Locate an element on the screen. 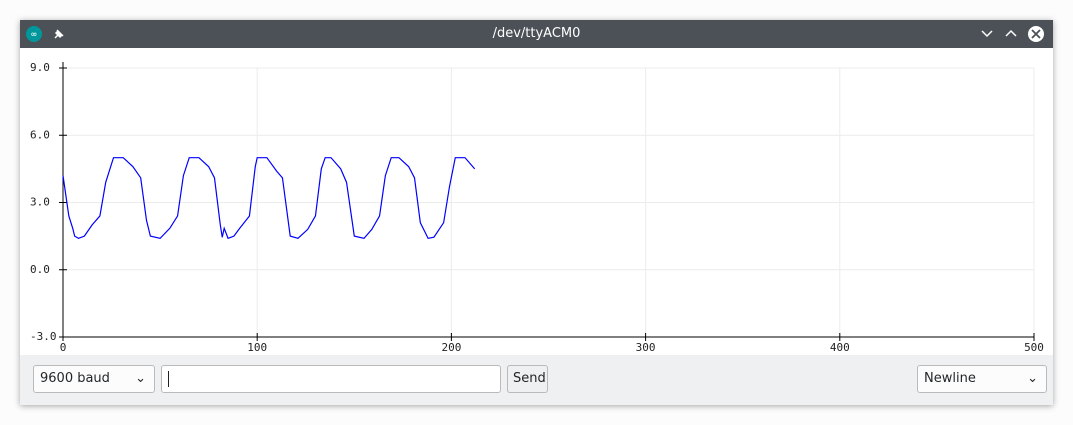 The height and width of the screenshot is (425, 1073). y-tick-label: -3.0 is located at coordinates (43, 336).